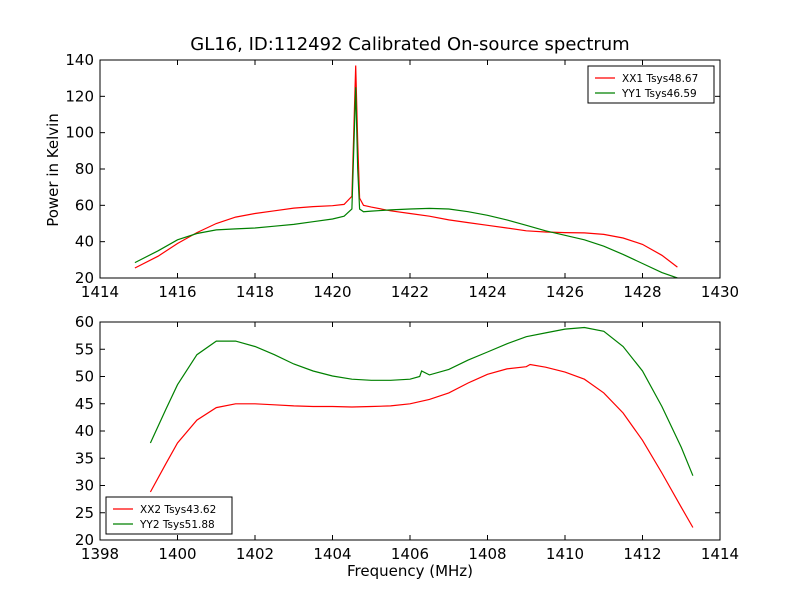 The height and width of the screenshot is (600, 800). I want to click on top-y-tick-label: 120, so click(79, 96).